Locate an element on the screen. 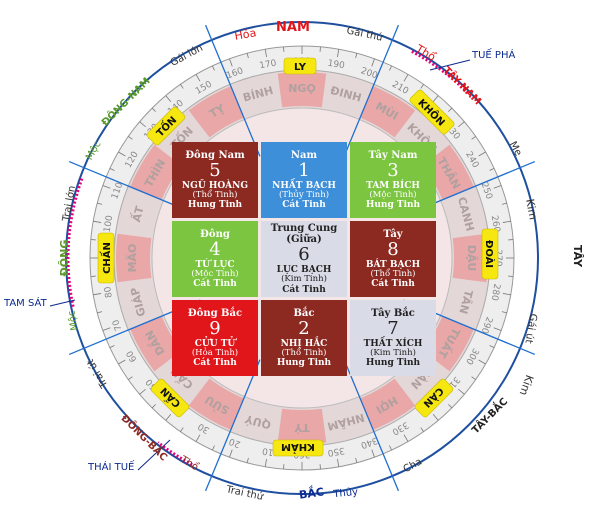 Image resolution: width=594 pixels, height=516 pixels. cell-star-name: BÁT BẠCH is located at coordinates (393, 264).